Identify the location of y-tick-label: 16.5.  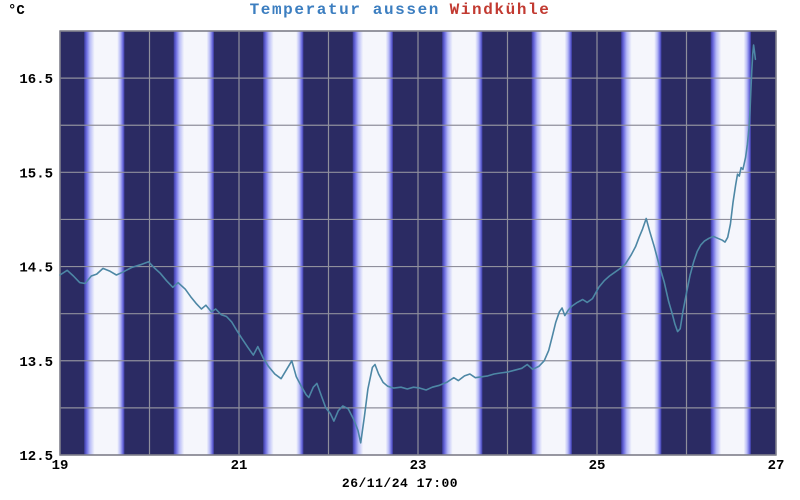
(36, 80).